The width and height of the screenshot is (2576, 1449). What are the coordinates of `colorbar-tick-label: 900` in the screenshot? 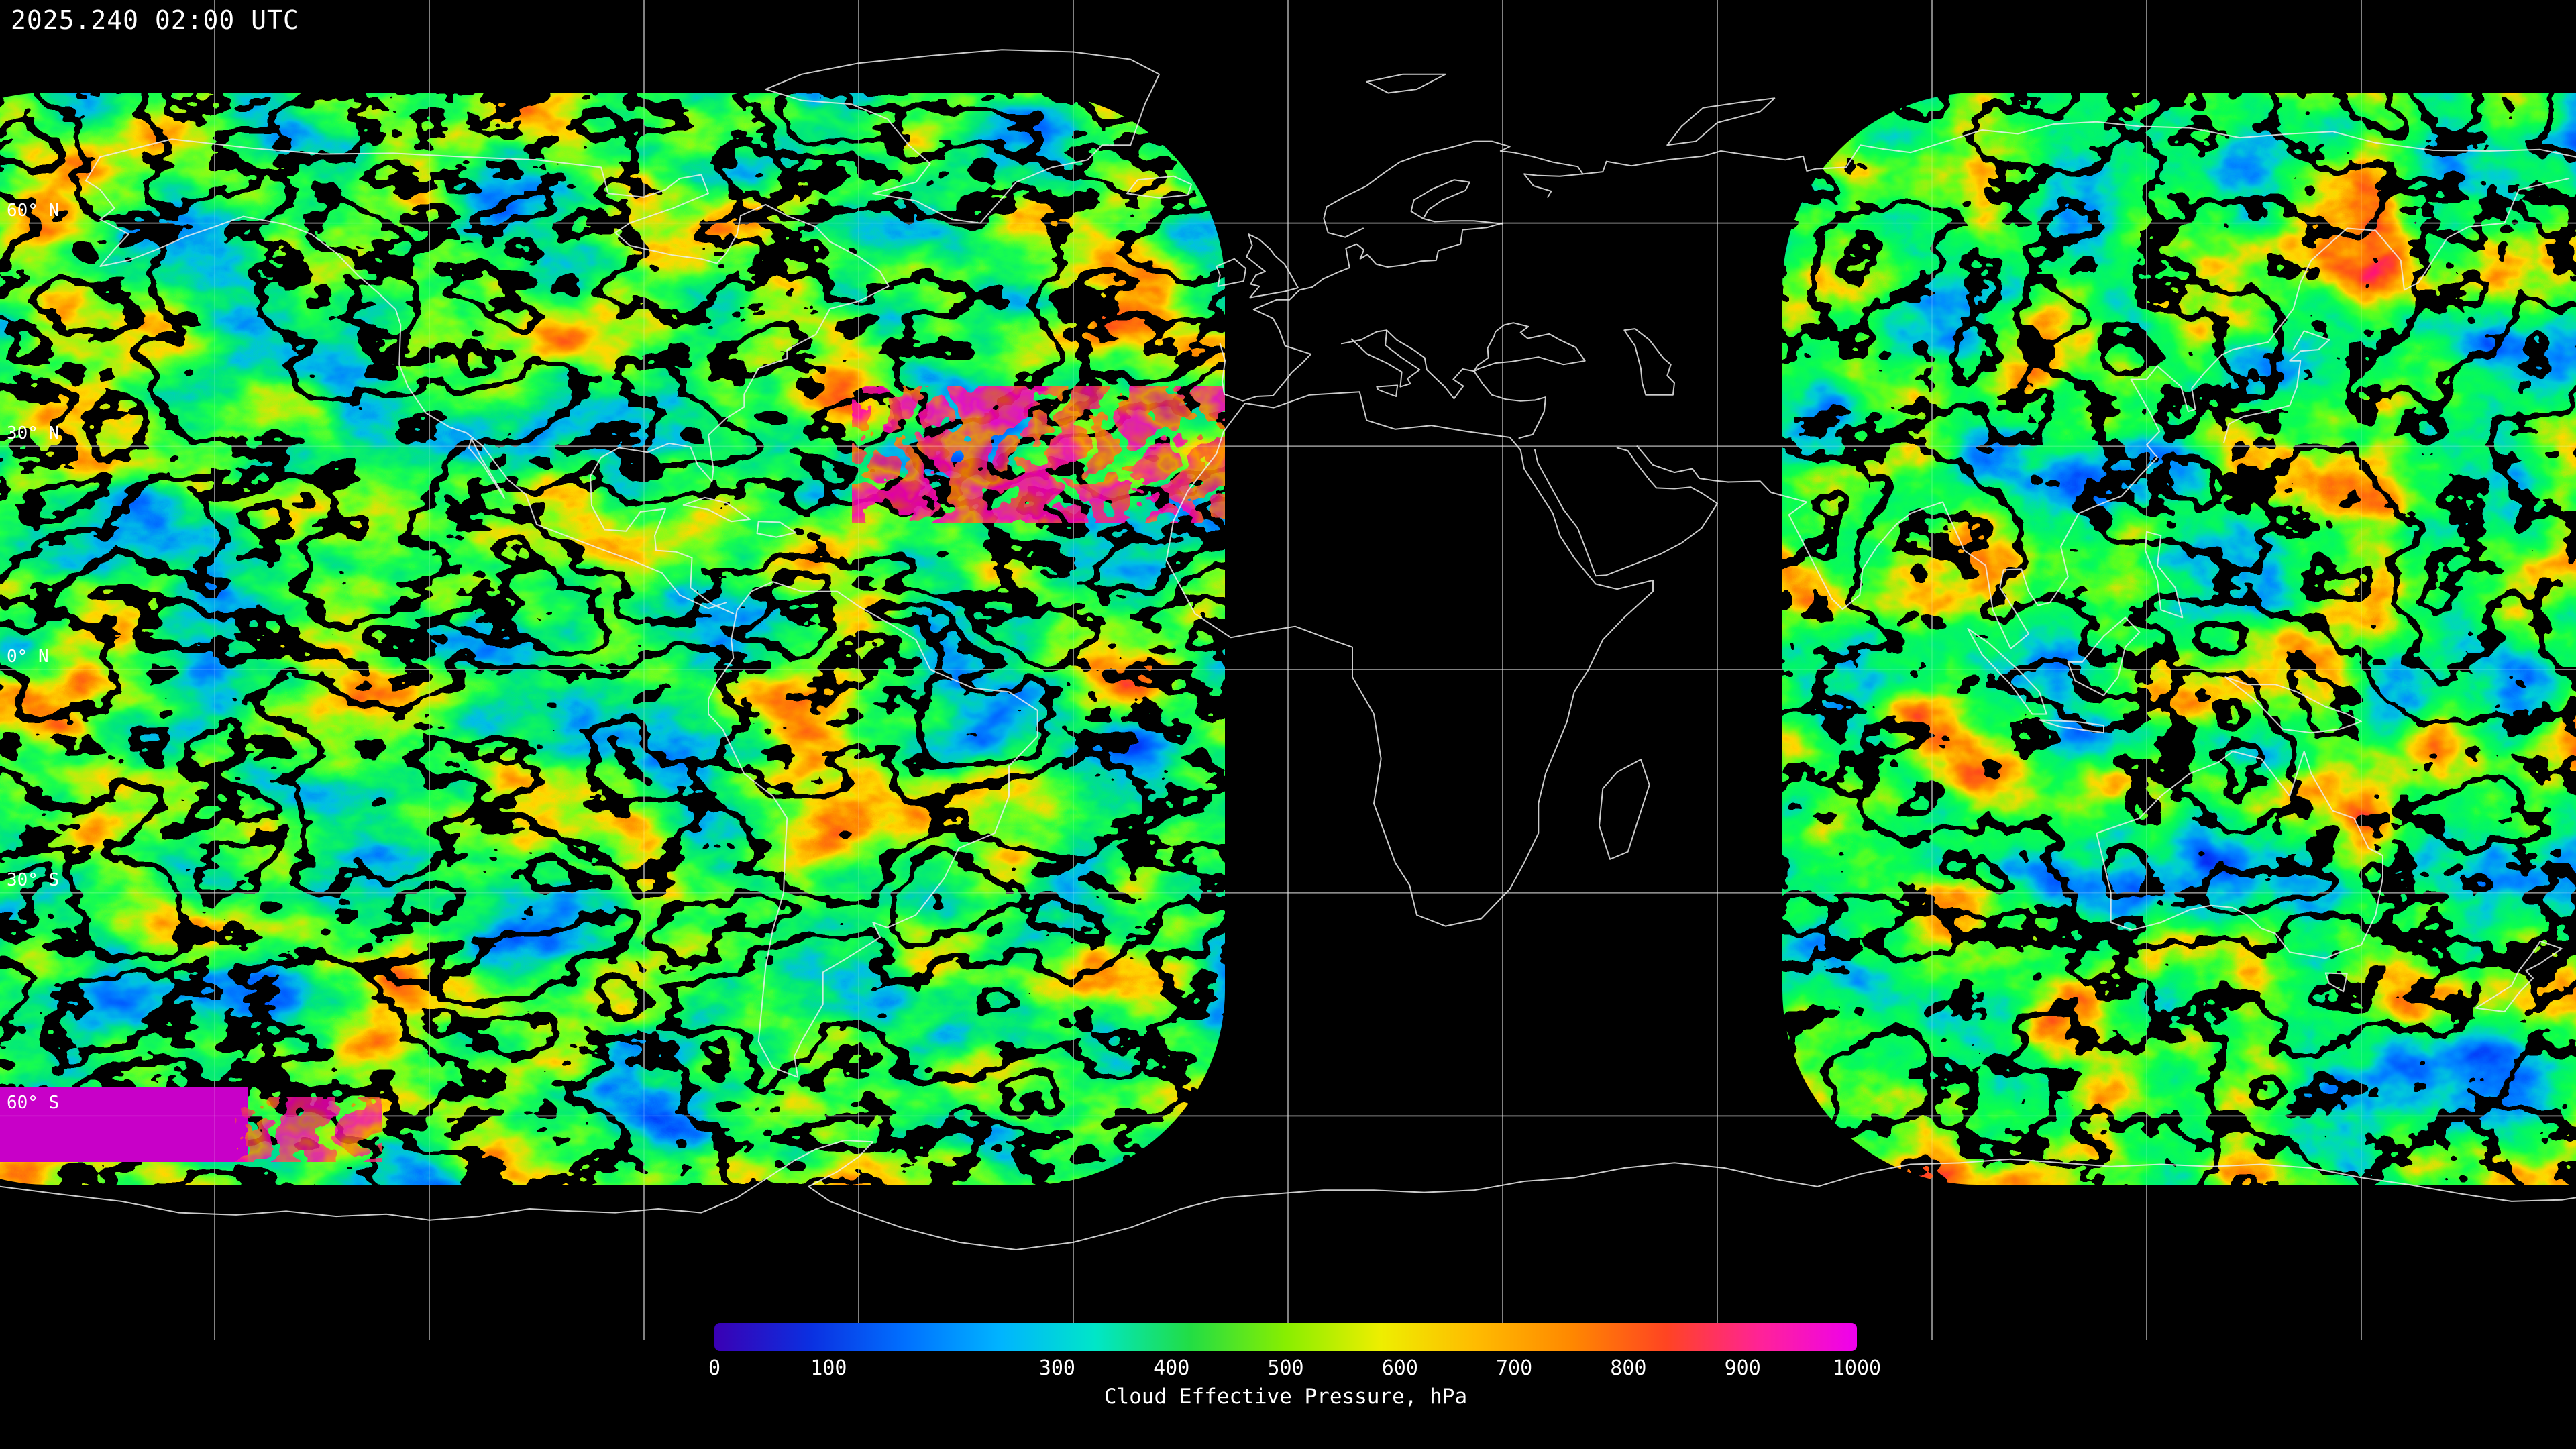 It's located at (1742, 1368).